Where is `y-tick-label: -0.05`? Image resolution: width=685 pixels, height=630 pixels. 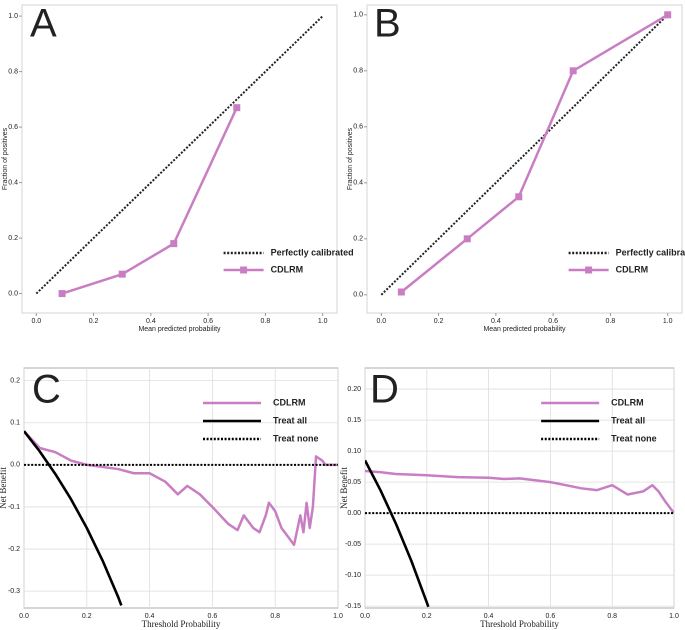
y-tick-label: -0.05 is located at coordinates (353, 544).